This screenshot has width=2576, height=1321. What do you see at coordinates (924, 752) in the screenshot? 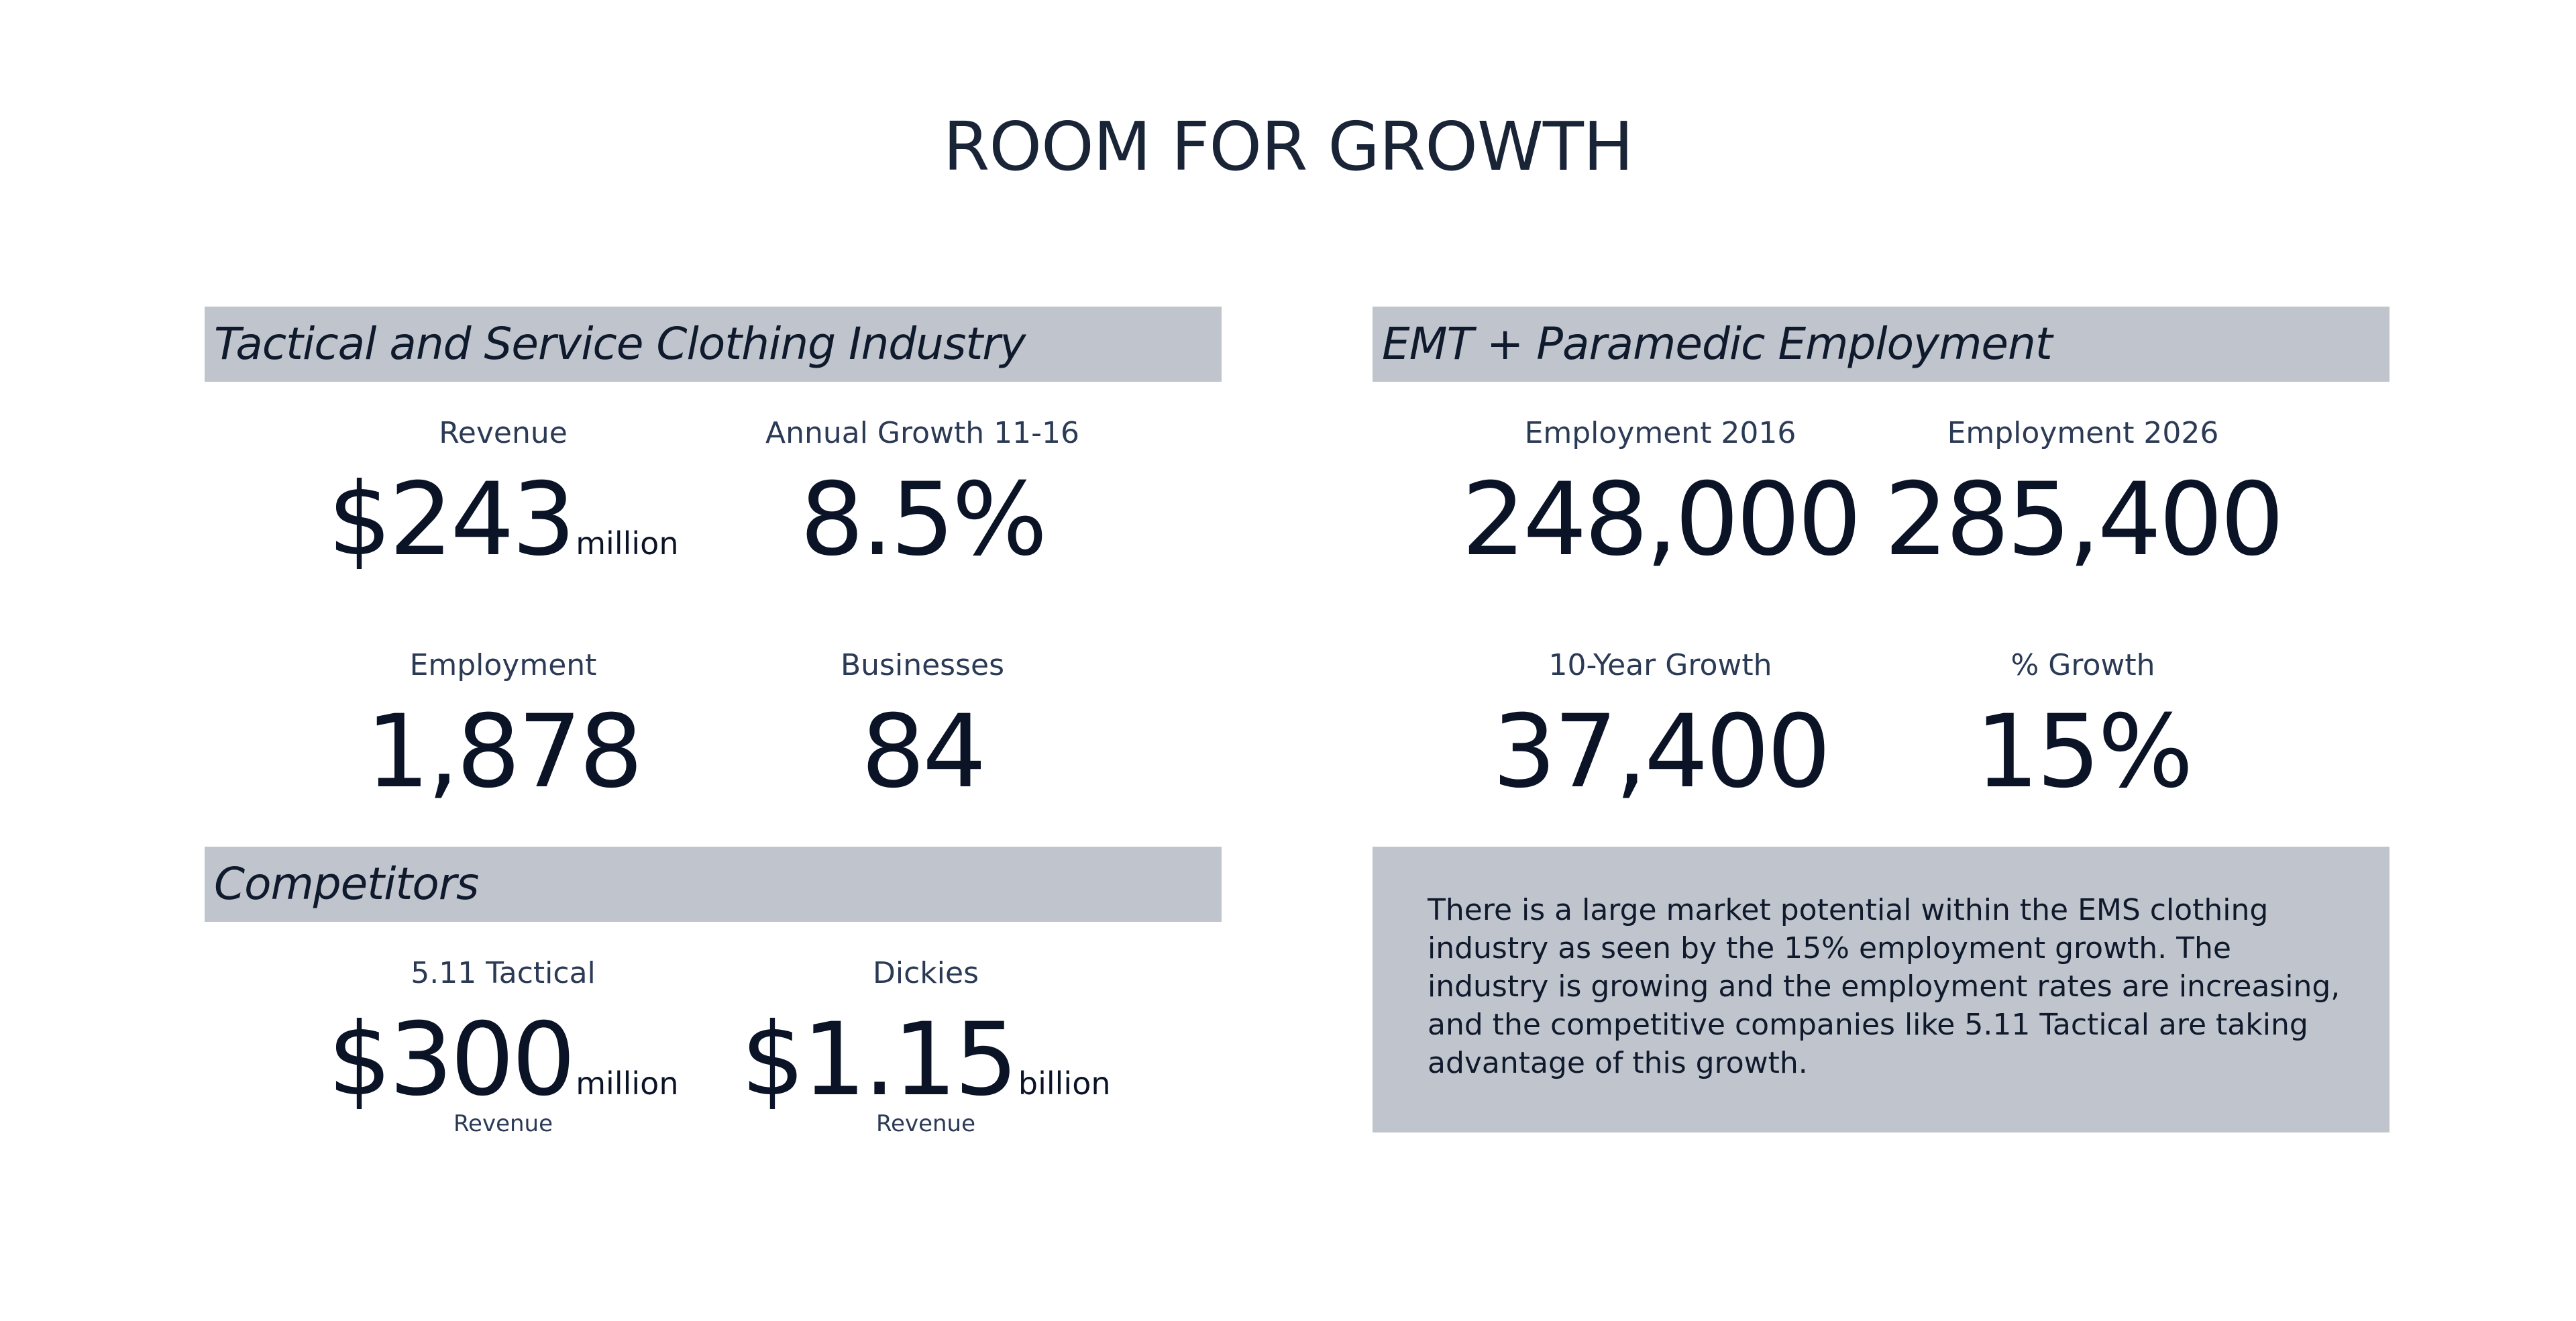
I see `stat-value: 84` at bounding box center [924, 752].